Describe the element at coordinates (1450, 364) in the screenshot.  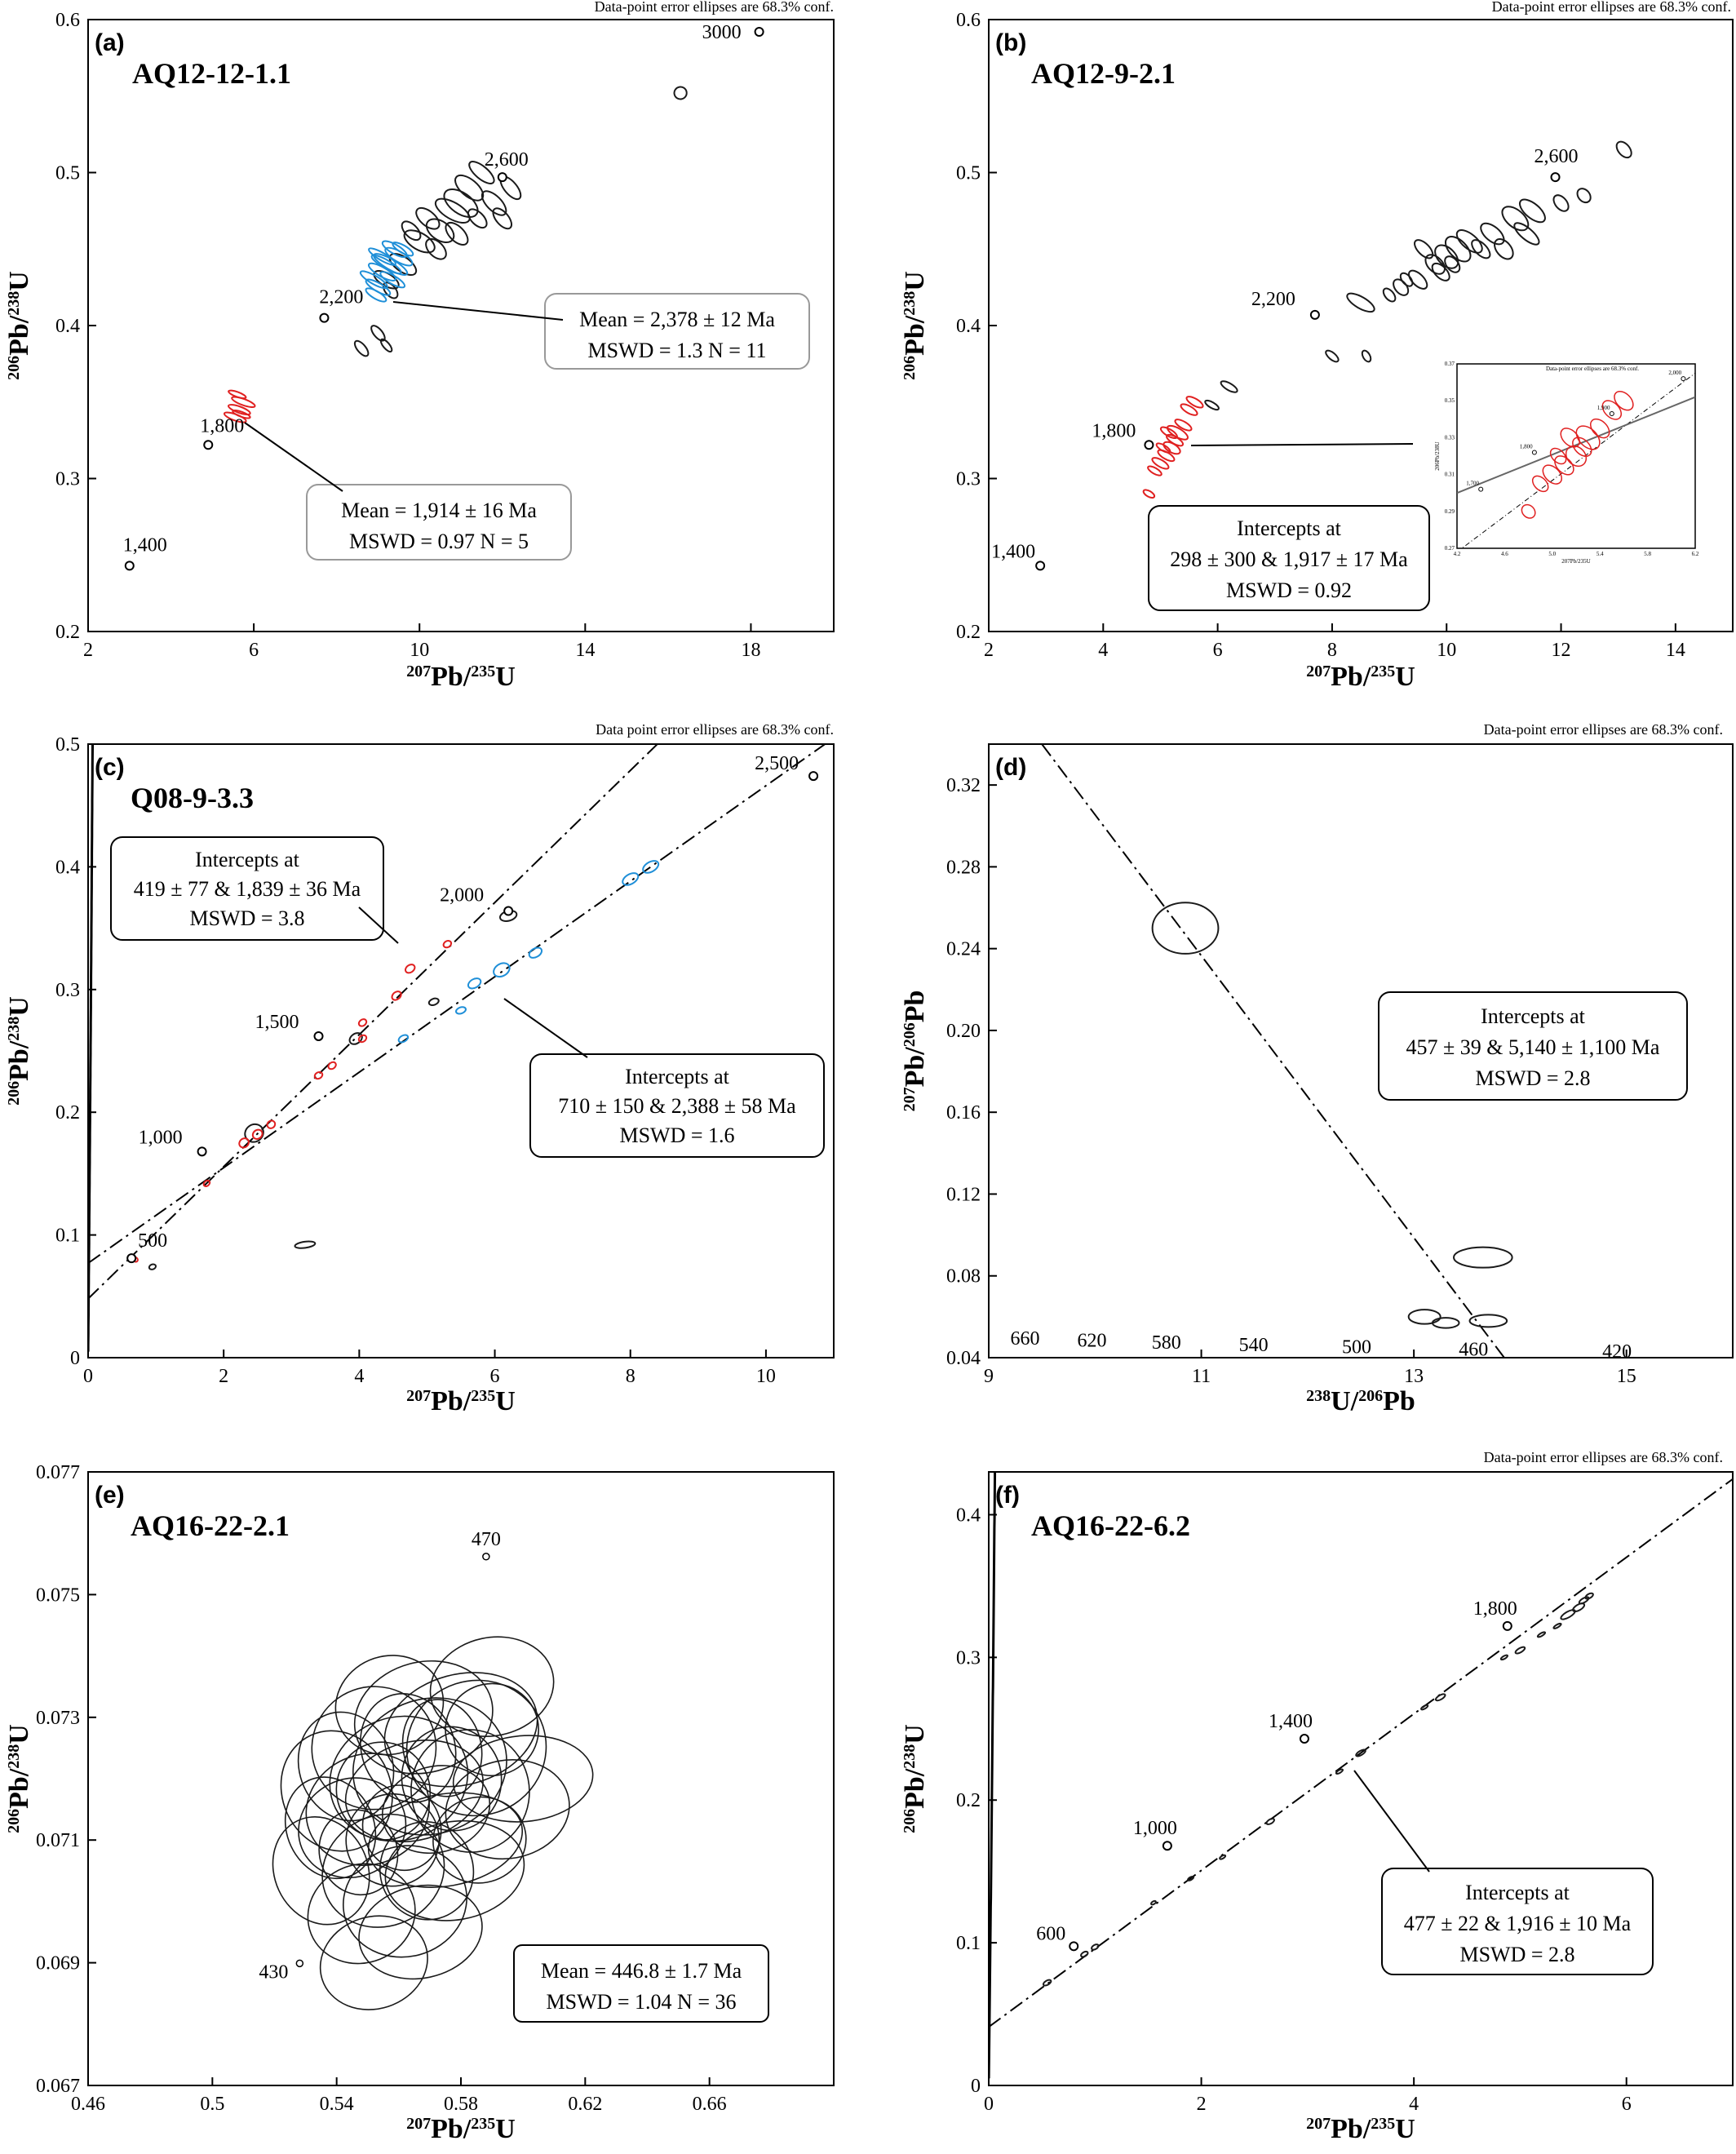
I see `inset-y-tick-label: 0.37` at that location.